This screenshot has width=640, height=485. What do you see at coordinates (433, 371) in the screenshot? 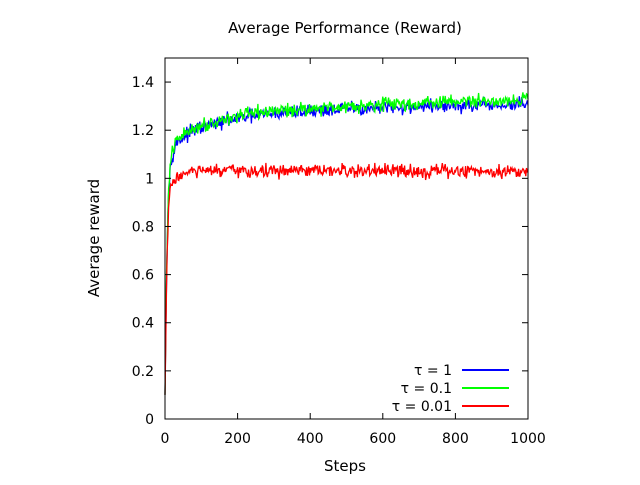
I see `legend-label: τ = 1` at bounding box center [433, 371].